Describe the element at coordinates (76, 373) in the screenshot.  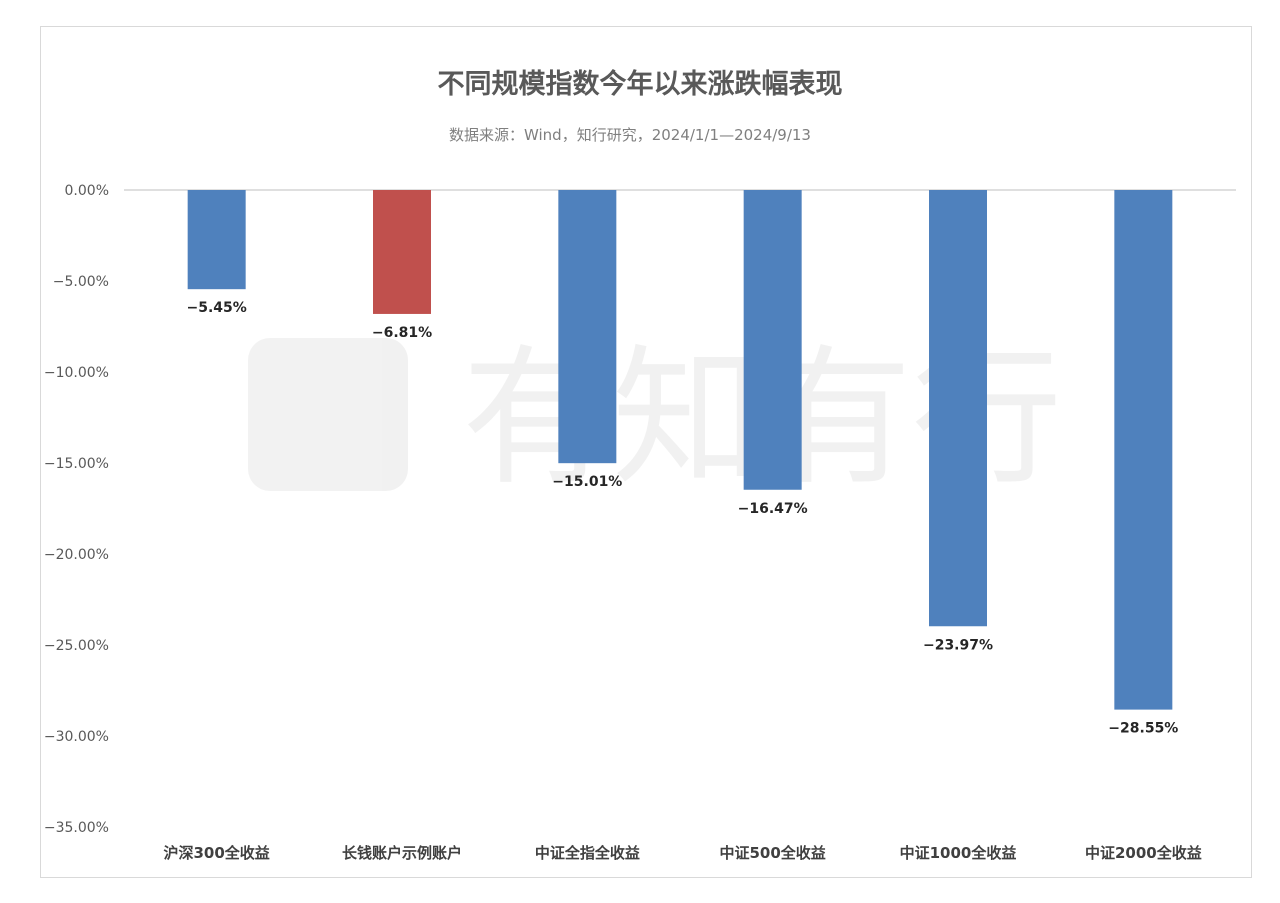
I see `y-tick-label: −10.00%` at that location.